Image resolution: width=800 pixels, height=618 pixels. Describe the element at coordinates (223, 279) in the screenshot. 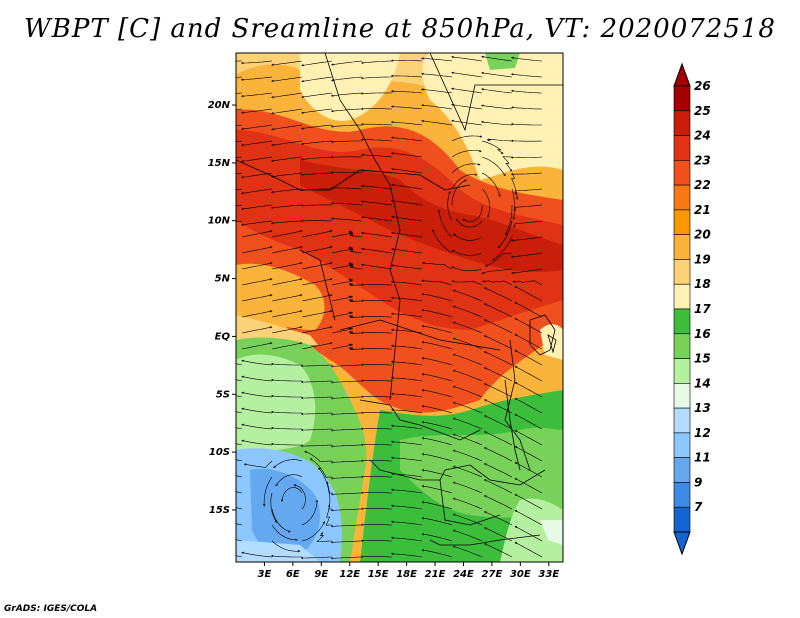

I see `lat-tick-label: 5N` at that location.